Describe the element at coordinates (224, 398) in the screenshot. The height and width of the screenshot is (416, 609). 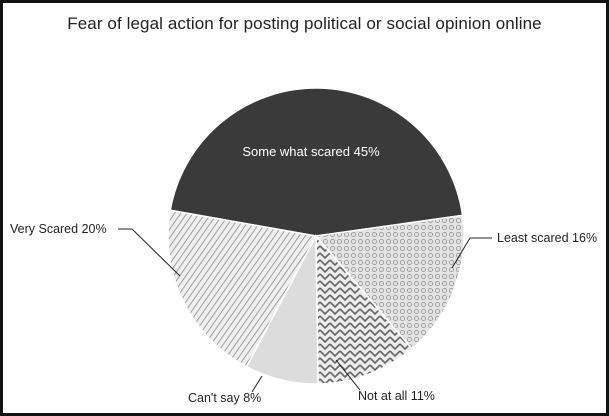
I see `slice-label: Can't say 8%` at that location.